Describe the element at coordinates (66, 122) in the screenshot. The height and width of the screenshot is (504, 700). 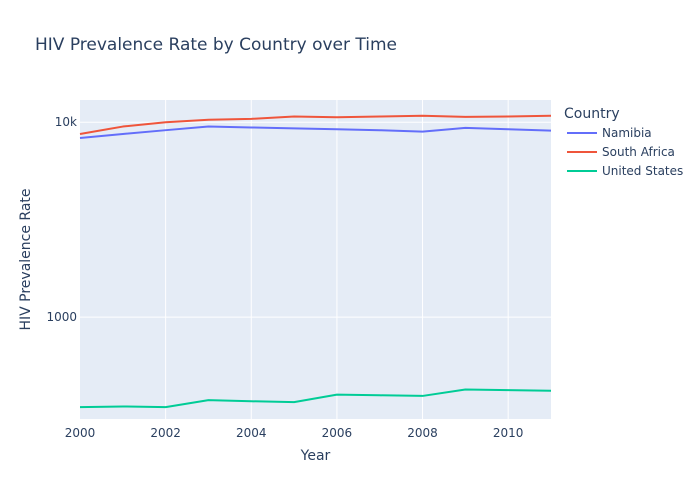
I see `y-tick-label: 10k` at that location.